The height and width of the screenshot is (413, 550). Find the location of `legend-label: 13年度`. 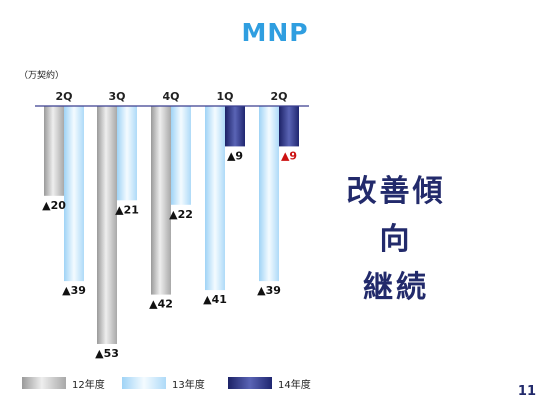

legend-label: 13年度 is located at coordinates (188, 385).